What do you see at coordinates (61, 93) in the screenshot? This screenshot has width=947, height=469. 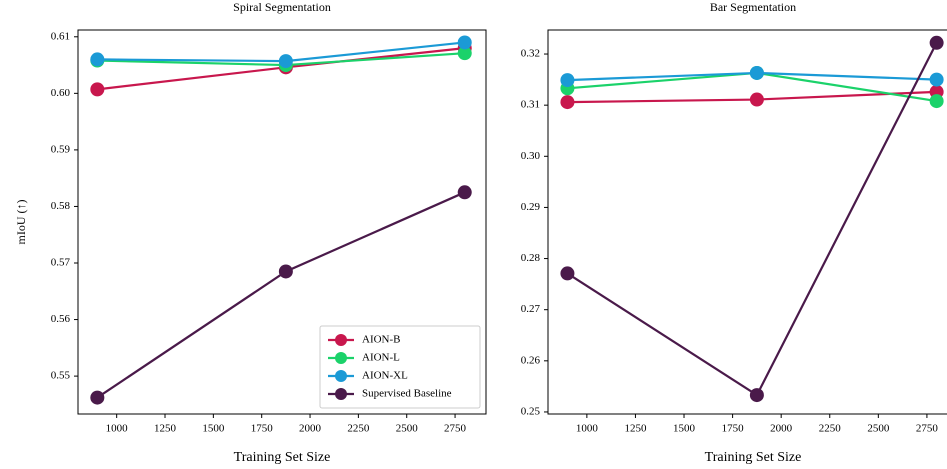 I see `y-tick-label: 0.60` at bounding box center [61, 93].